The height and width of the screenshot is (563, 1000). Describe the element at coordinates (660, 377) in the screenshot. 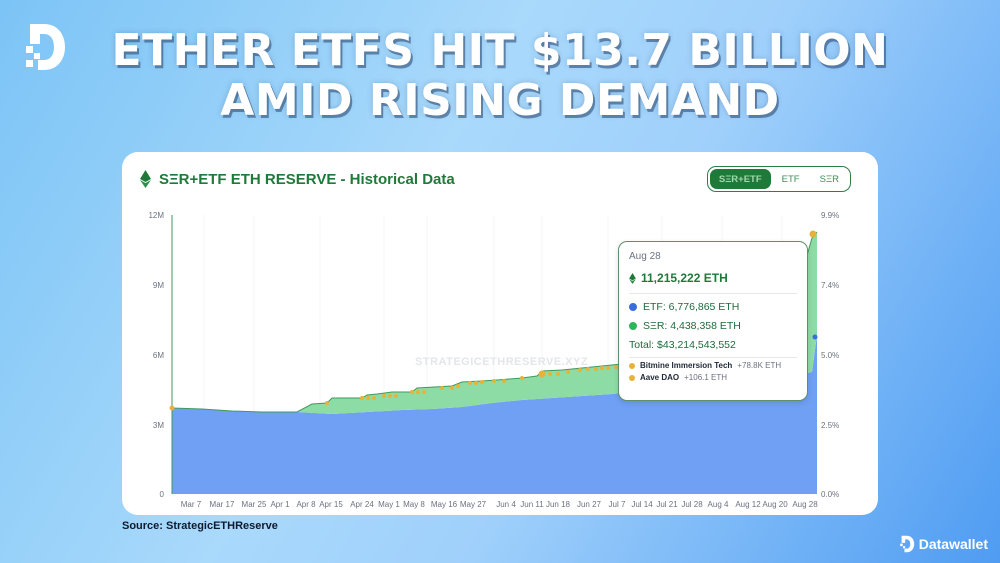

I see `entity-name: Aave DAO` at that location.